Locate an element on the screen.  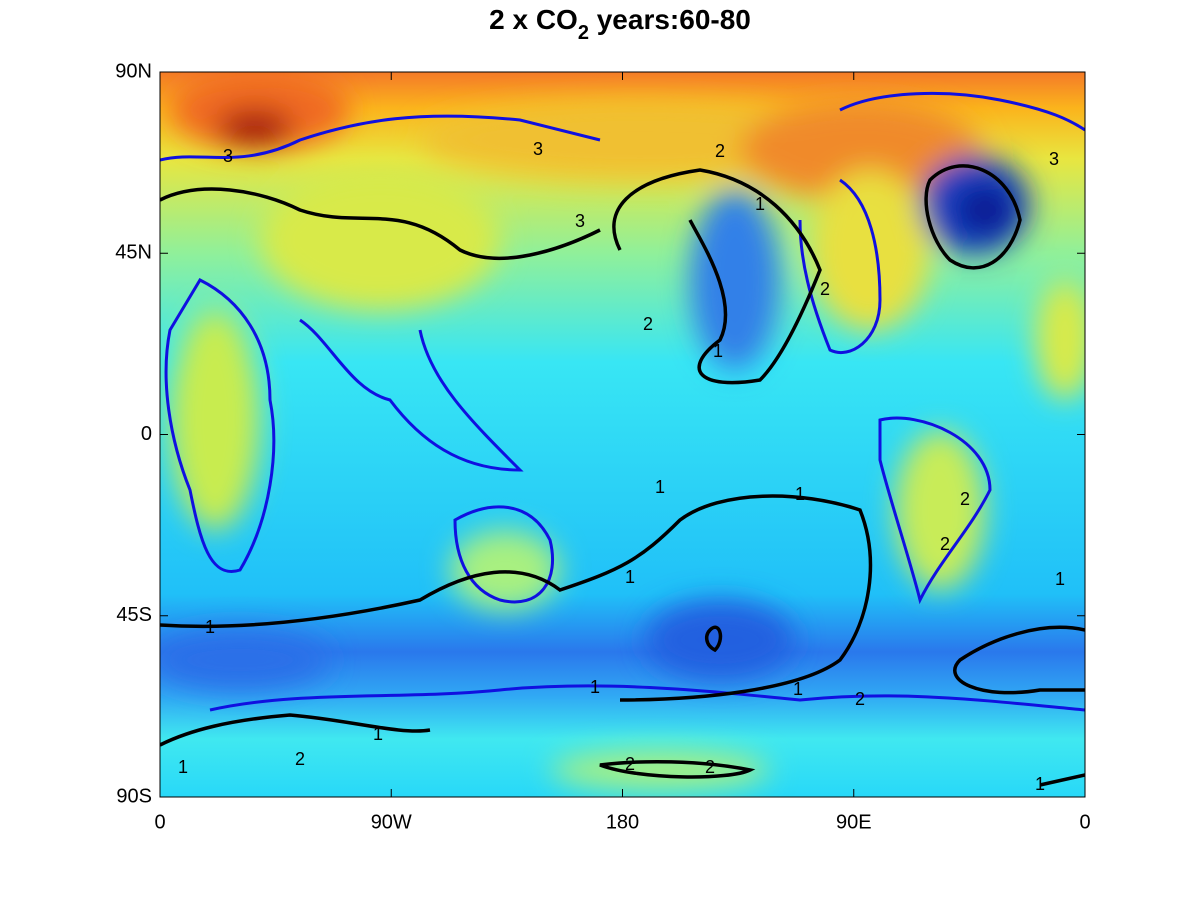
x-tick-label: 90W is located at coordinates (391, 822).